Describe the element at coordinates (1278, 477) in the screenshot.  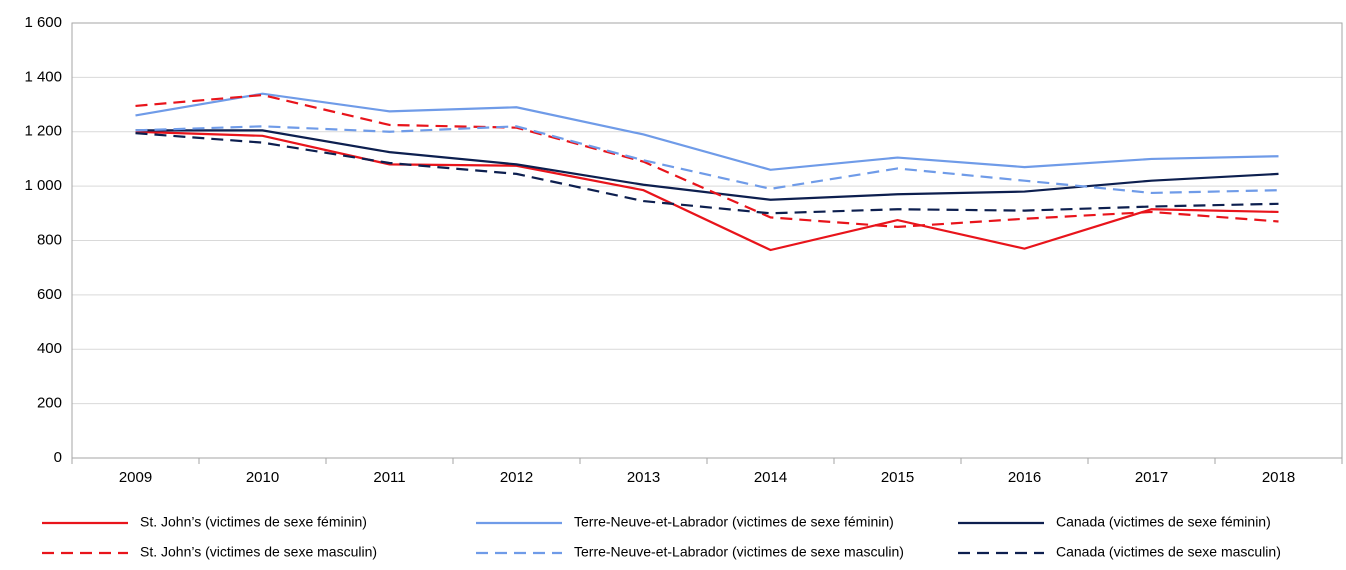
I see `x-tick-label: 2018` at that location.